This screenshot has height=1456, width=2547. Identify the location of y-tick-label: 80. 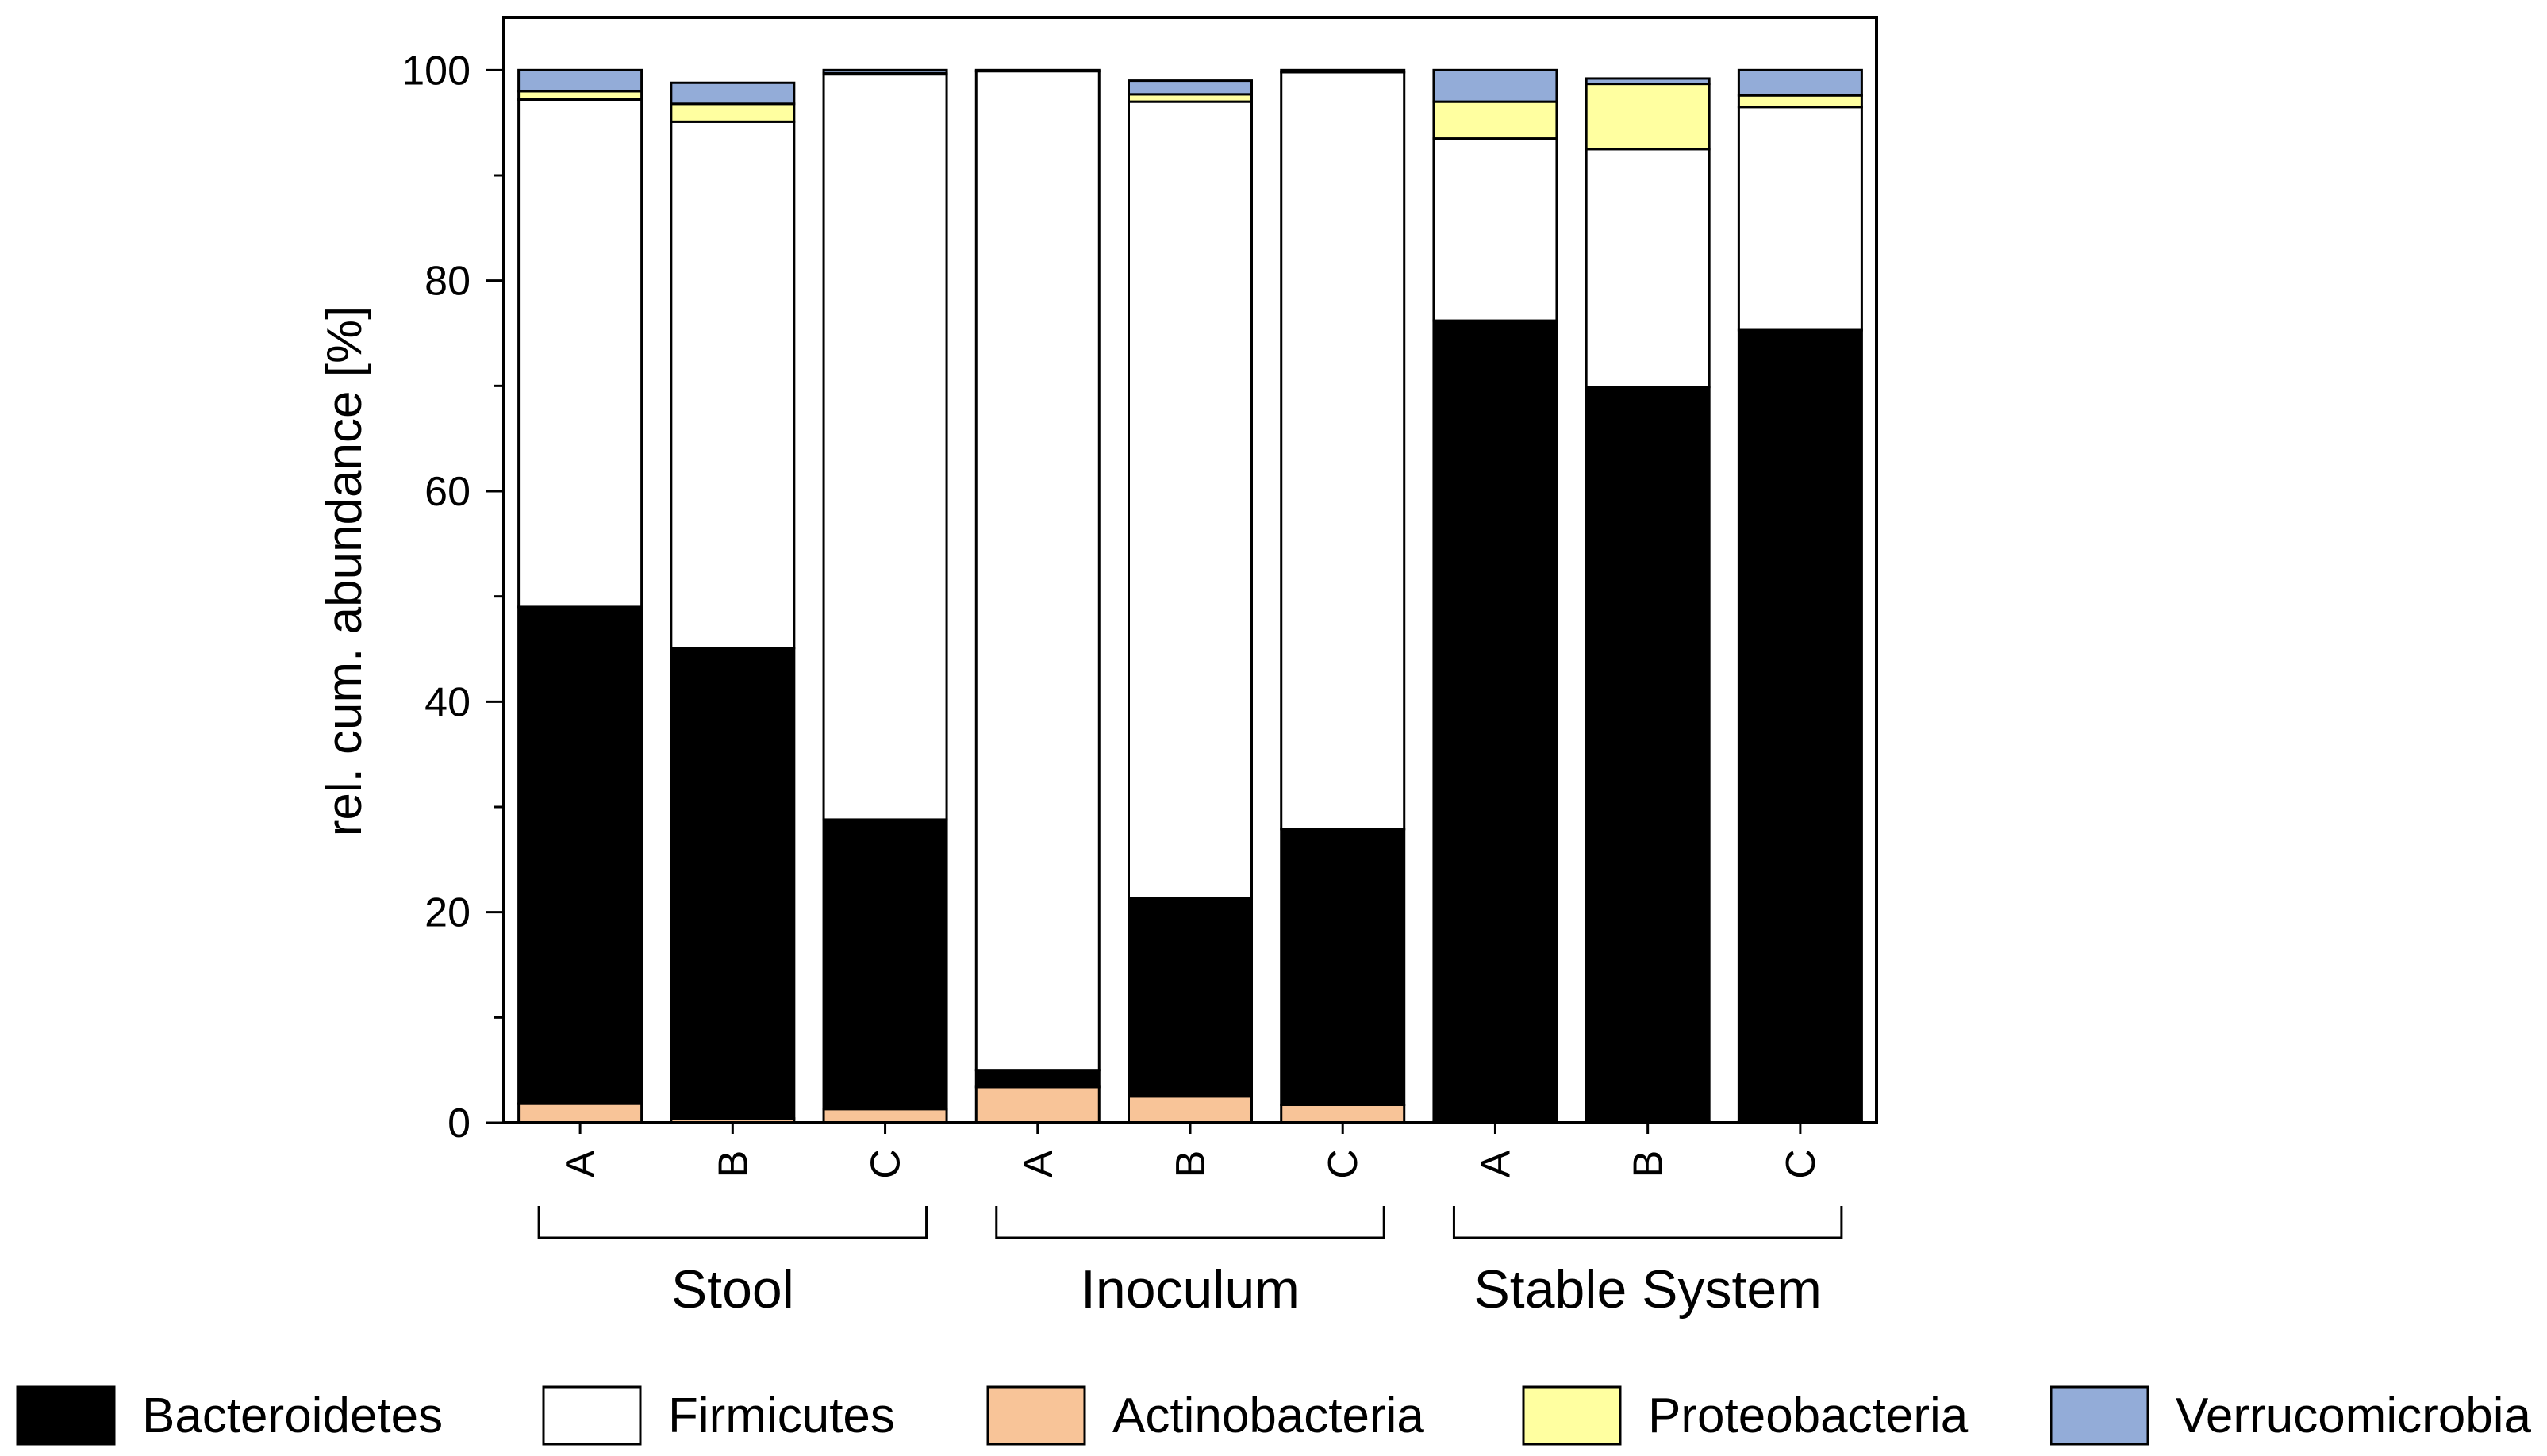
(448, 282).